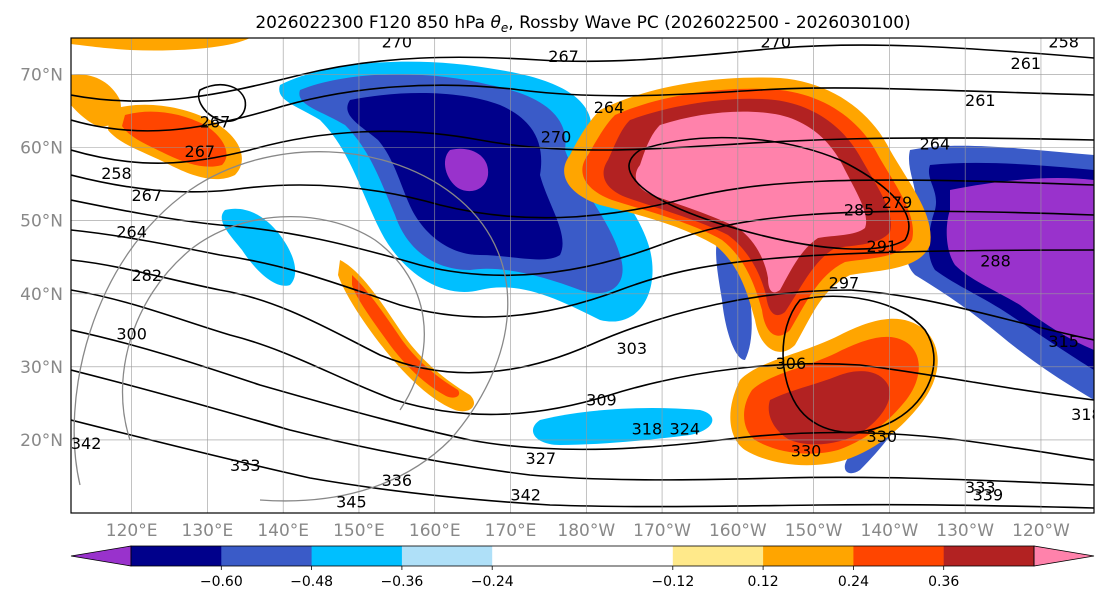  Describe the element at coordinates (511, 531) in the screenshot. I see `lon-tick-label: 170°E` at that location.